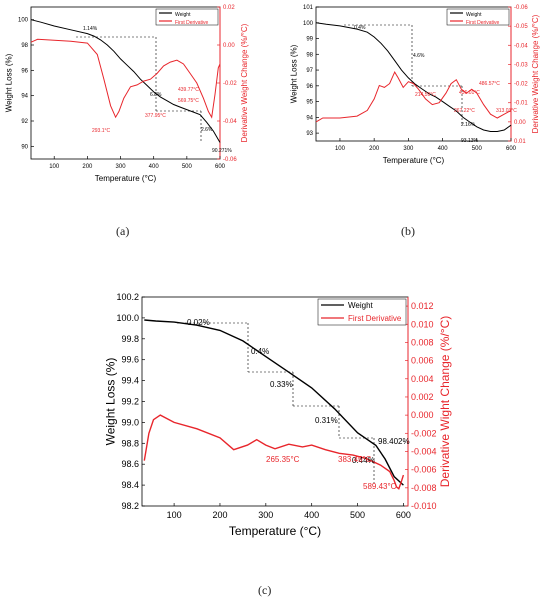  I want to click on chart-0-x-tick-label: 200, so click(87, 167).